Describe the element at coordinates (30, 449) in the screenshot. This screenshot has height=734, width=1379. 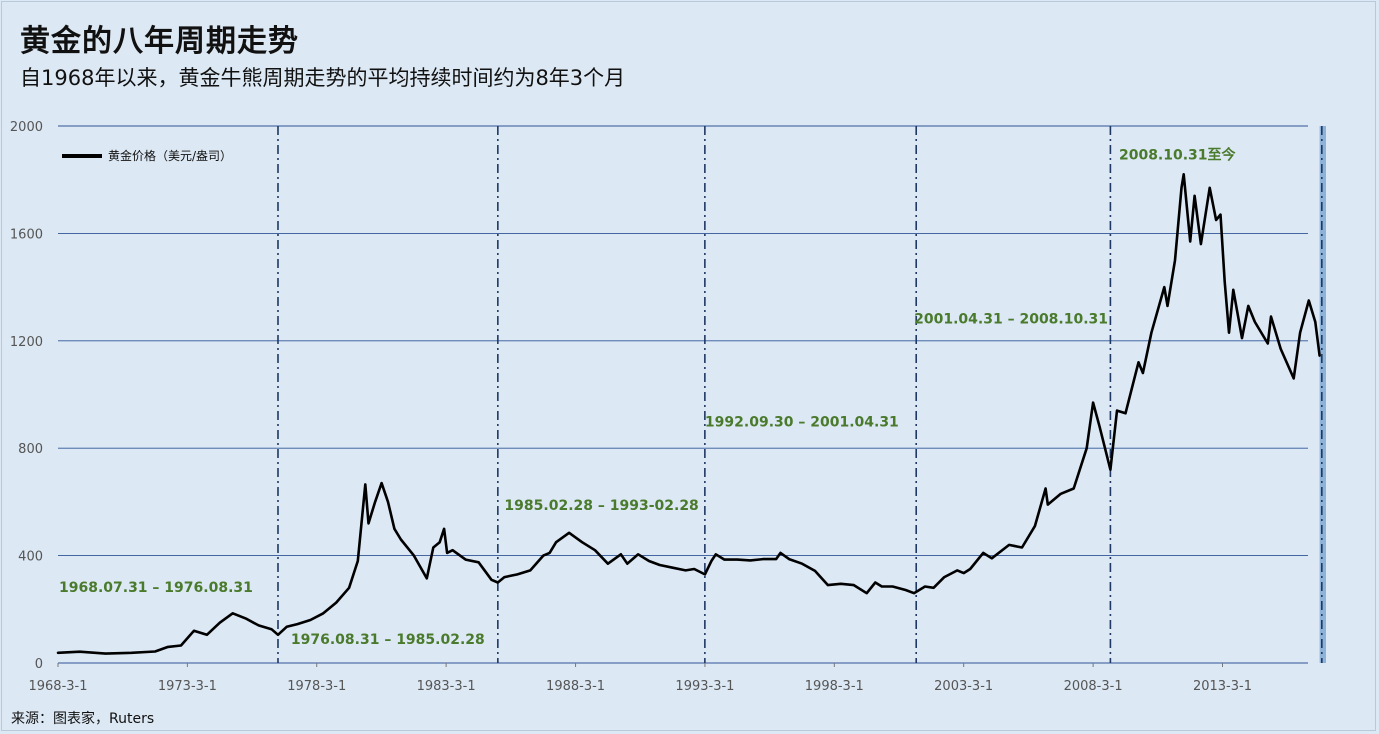
I see `y-tick-label: 800` at that location.